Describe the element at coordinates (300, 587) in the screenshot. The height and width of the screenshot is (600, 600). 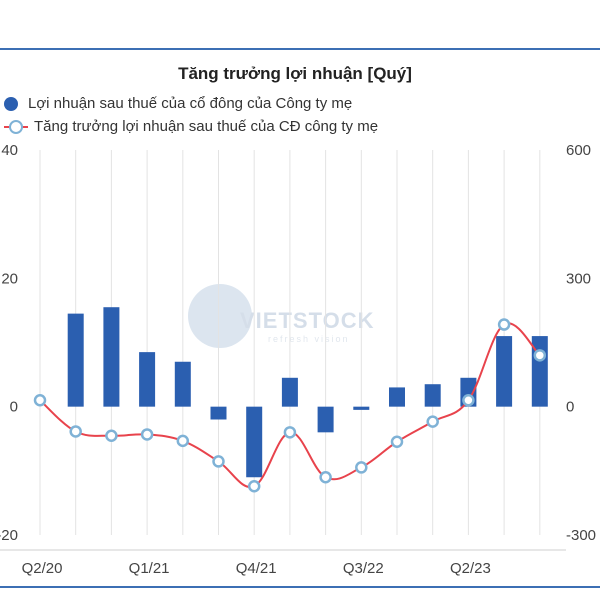
I see `frame-bottom-border` at that location.